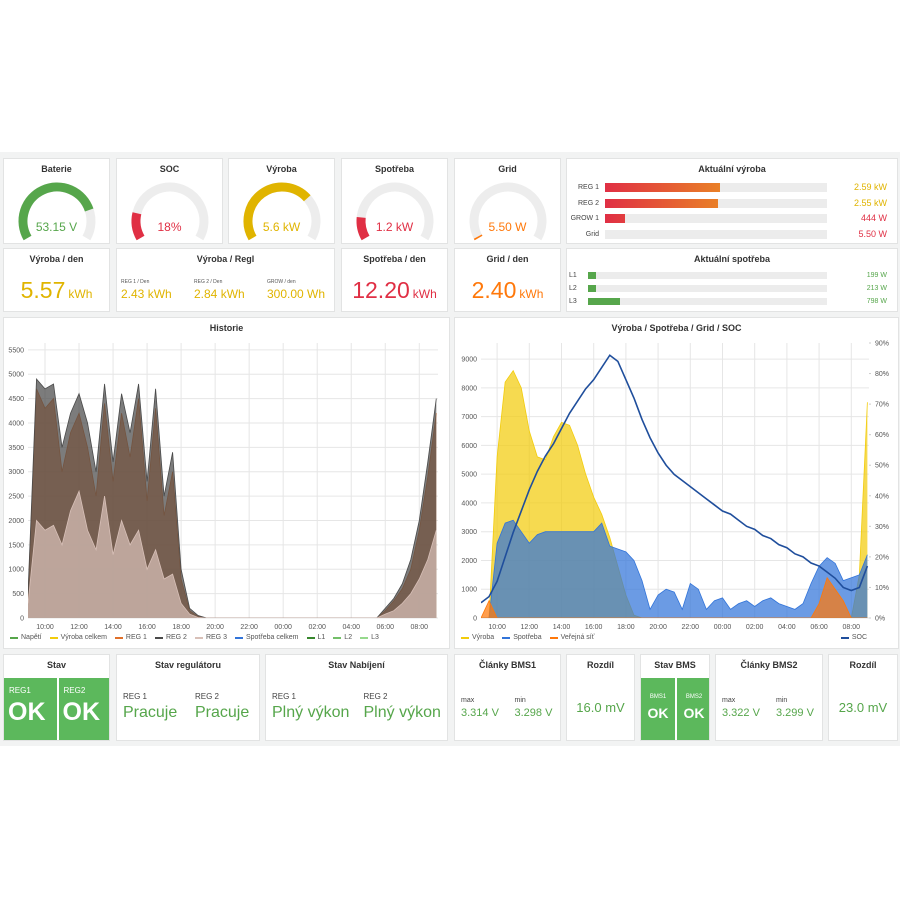 This screenshot has width=900, height=900. I want to click on status-label: REG 2, so click(375, 696).